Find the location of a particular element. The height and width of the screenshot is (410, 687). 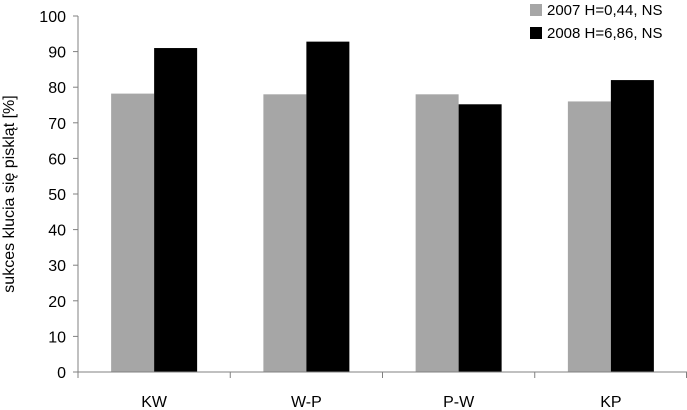

y-tick-label: 30 is located at coordinates (57, 266).